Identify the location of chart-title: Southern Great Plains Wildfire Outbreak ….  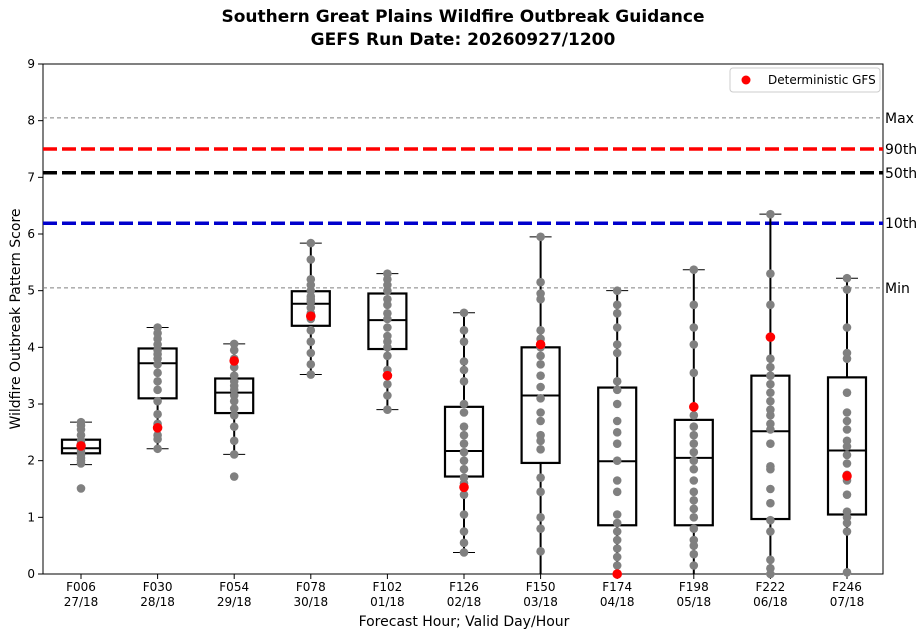
(463, 17).